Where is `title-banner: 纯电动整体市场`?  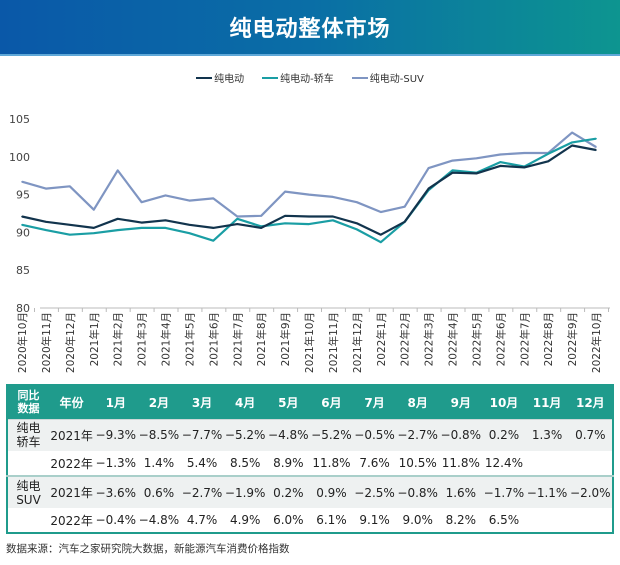
title-banner: 纯电动整体市场 is located at coordinates (310, 28).